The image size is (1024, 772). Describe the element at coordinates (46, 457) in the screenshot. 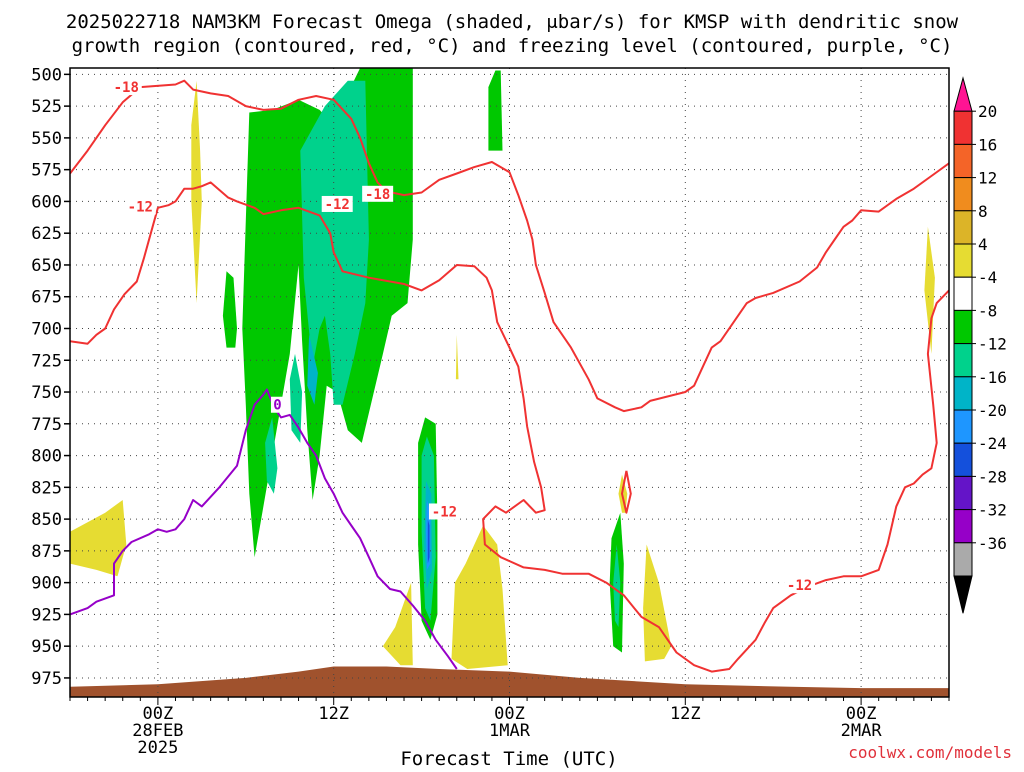

I see `y-tick-label-12: 800` at that location.